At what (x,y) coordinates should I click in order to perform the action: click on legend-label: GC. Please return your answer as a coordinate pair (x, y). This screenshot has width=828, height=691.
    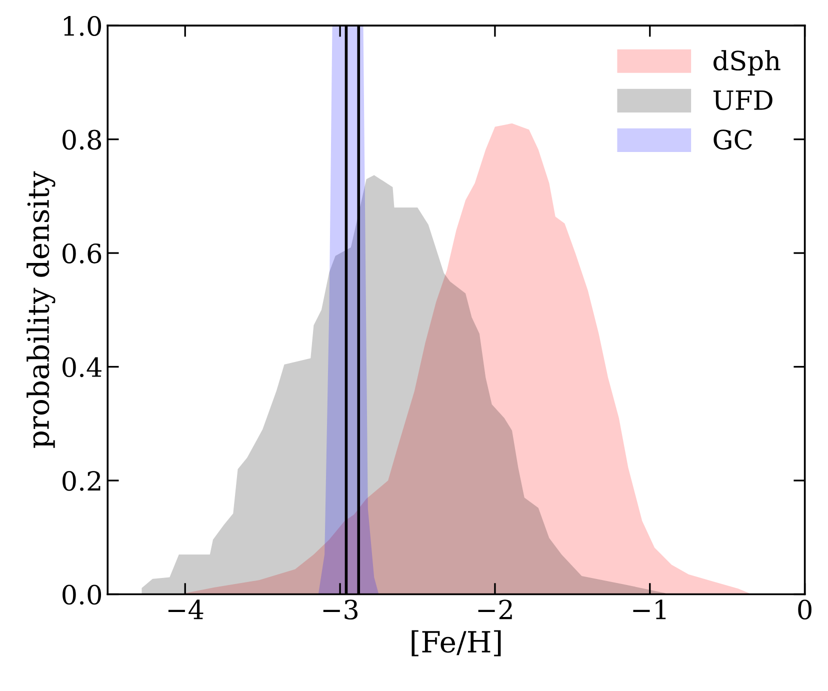
    Looking at the image, I should click on (733, 140).